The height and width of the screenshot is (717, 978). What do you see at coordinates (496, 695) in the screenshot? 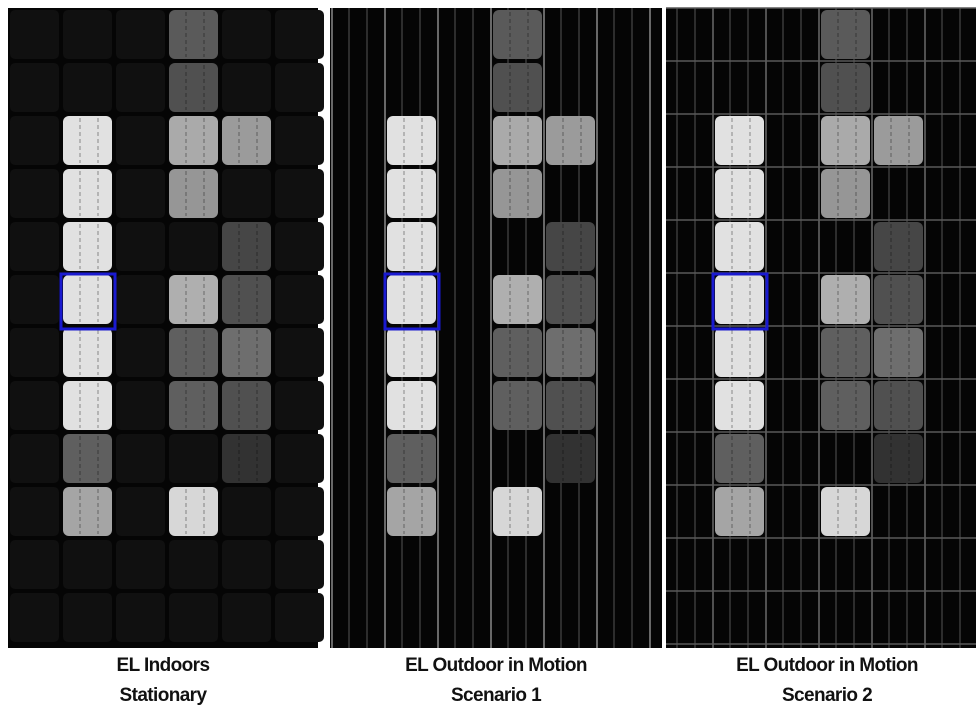
I see `caption: Scenario 1` at bounding box center [496, 695].